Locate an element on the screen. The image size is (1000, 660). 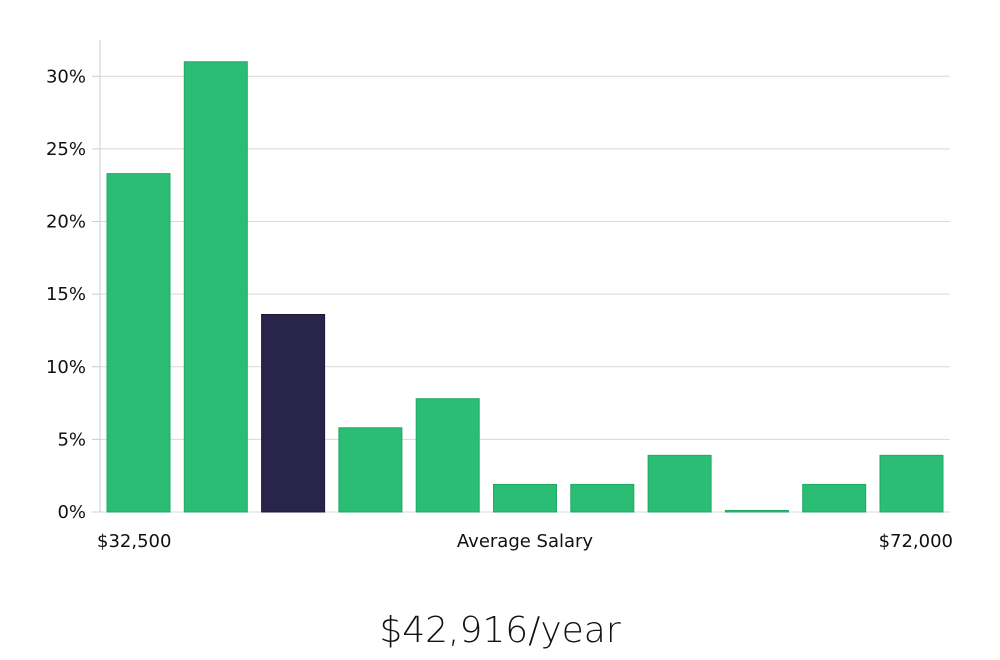
y-tick-label: 20% is located at coordinates (66, 222).